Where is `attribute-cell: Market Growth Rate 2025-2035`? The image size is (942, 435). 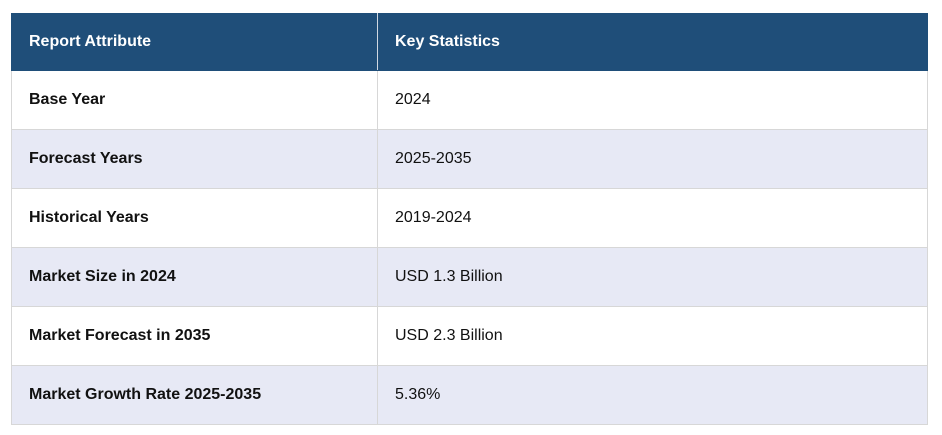
attribute-cell: Market Growth Rate 2025-2035 is located at coordinates (194, 395).